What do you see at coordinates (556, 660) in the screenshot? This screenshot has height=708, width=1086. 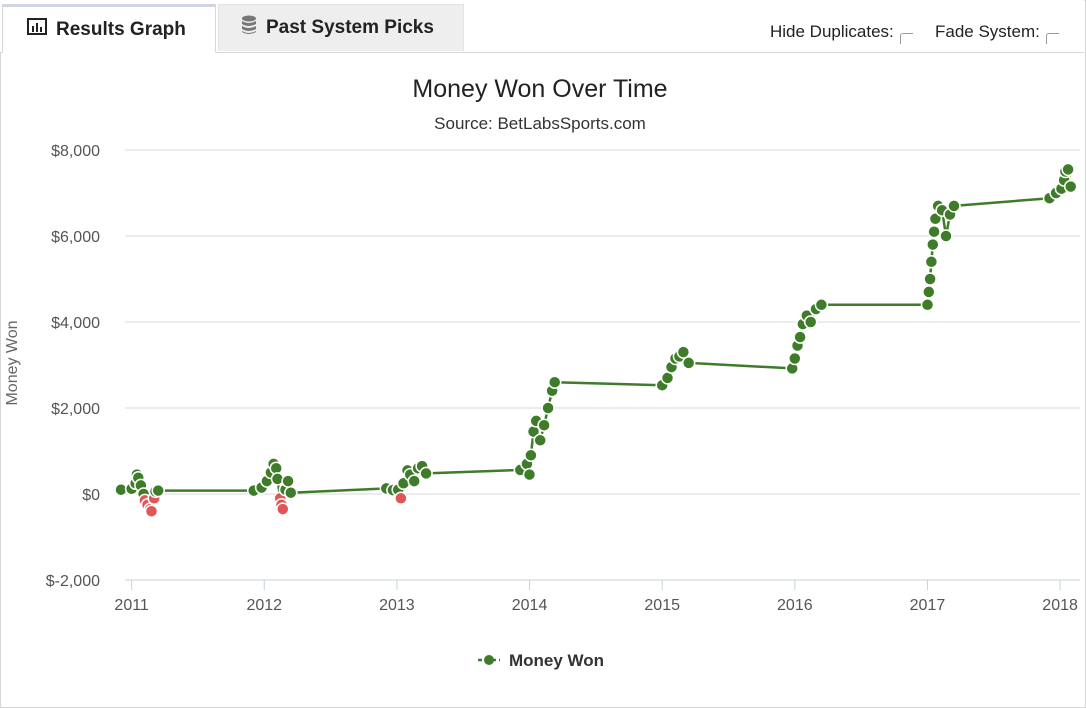 I see `legend-label: Money Won` at bounding box center [556, 660].